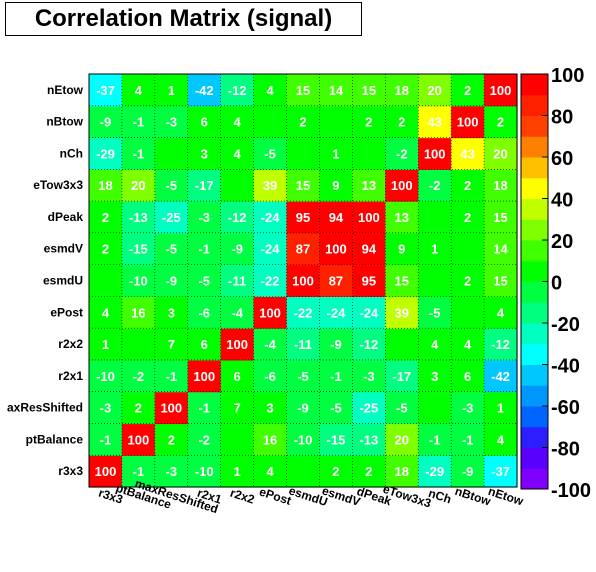 This screenshot has height=572, width=596. Describe the element at coordinates (237, 217) in the screenshot. I see `cell-value-label: -12` at that location.